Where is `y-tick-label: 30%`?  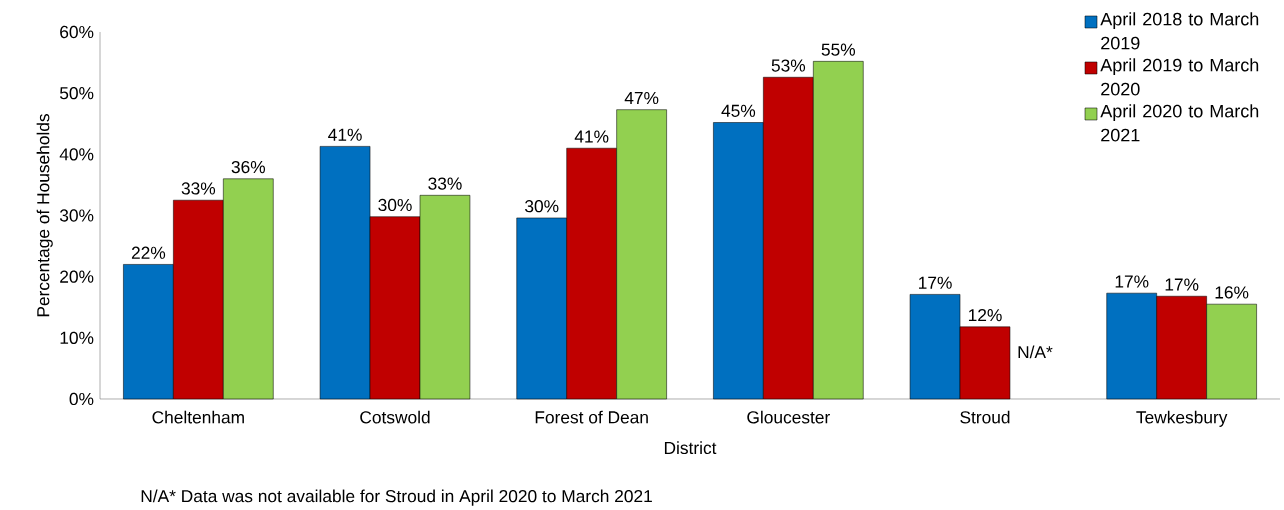
y-tick-label: 30% is located at coordinates (76, 215).